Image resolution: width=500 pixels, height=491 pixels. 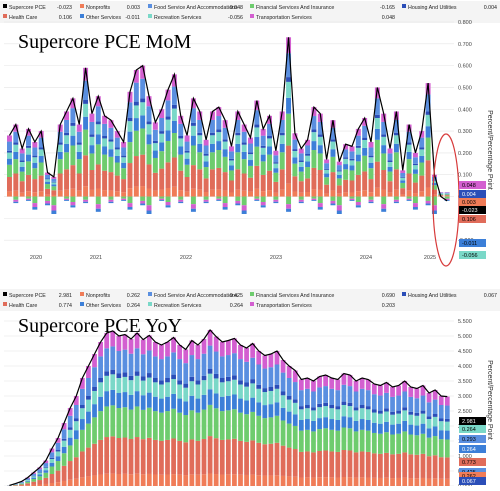 I want to click on legend-label: Food Service And Accommodations, so click(x=196, y=8).